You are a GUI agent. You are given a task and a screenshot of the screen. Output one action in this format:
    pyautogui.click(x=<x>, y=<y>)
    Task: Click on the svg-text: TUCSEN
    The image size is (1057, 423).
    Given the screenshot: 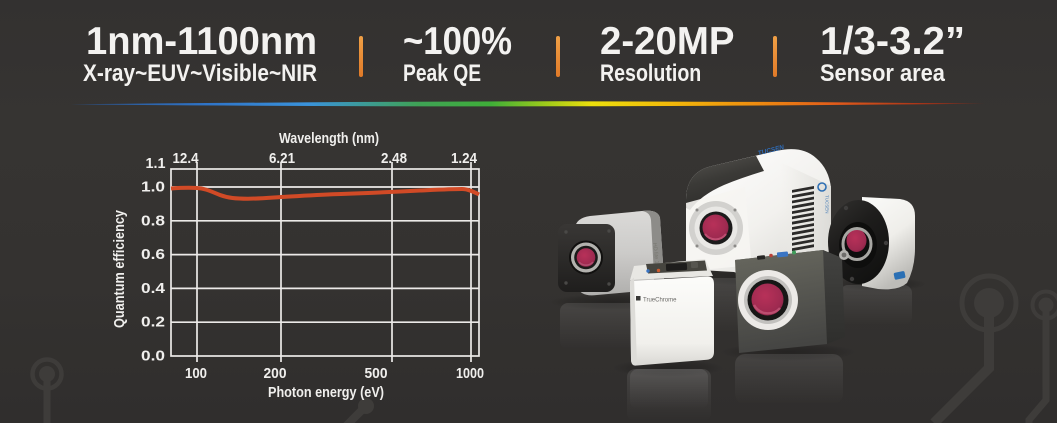 What is the action you would take?
    pyautogui.click(x=827, y=204)
    